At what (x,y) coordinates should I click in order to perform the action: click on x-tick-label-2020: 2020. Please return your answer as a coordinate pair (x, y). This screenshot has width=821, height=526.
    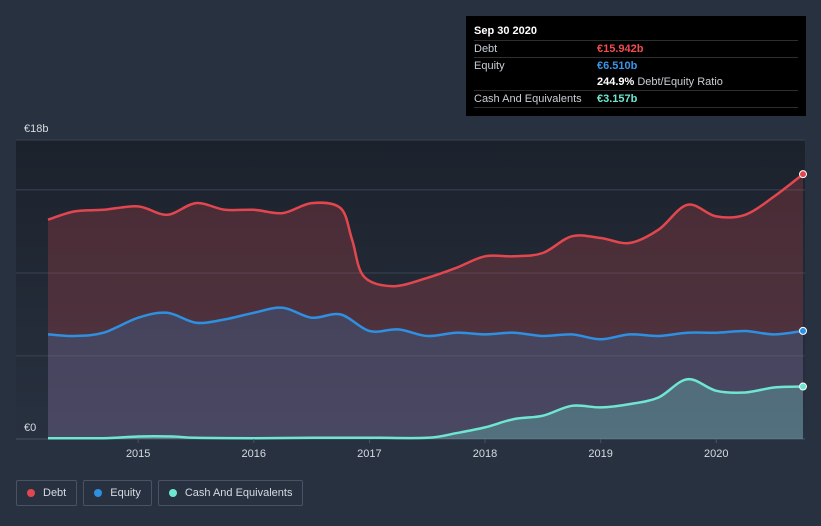
    Looking at the image, I should click on (716, 454).